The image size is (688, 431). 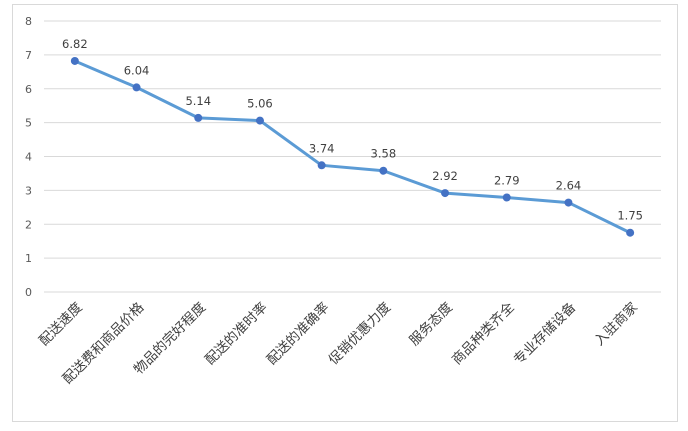 What do you see at coordinates (260, 104) in the screenshot?
I see `data-label: 5.06` at bounding box center [260, 104].